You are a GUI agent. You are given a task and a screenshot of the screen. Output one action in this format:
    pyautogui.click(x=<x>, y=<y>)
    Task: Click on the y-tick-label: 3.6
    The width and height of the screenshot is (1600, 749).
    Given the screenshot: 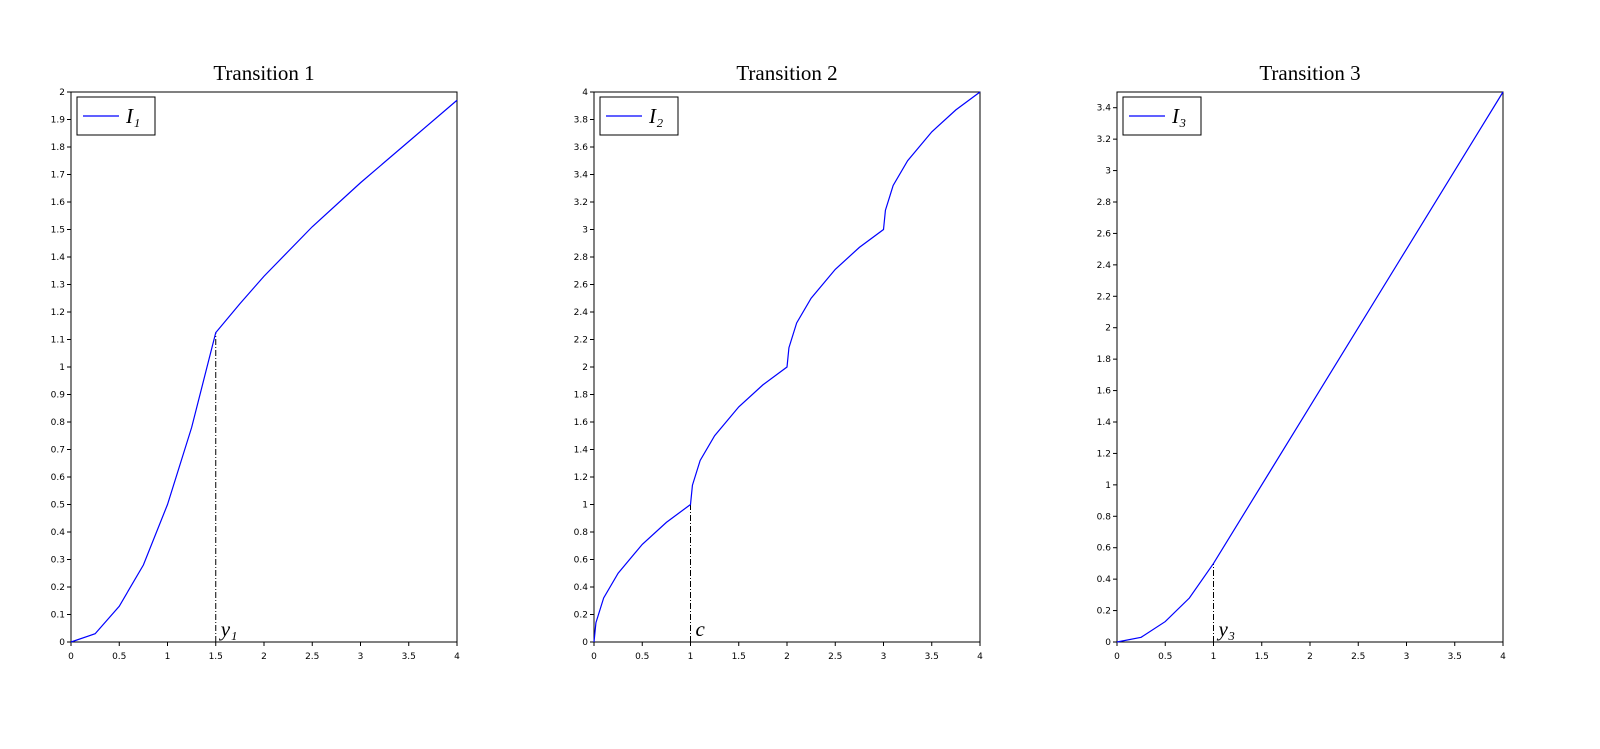 What is the action you would take?
    pyautogui.click(x=581, y=148)
    